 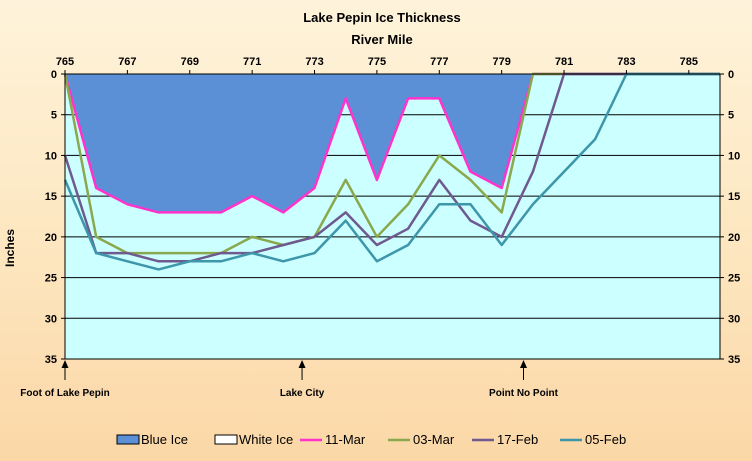 What do you see at coordinates (381, 39) in the screenshot?
I see `x-axis-title: River Mile` at bounding box center [381, 39].